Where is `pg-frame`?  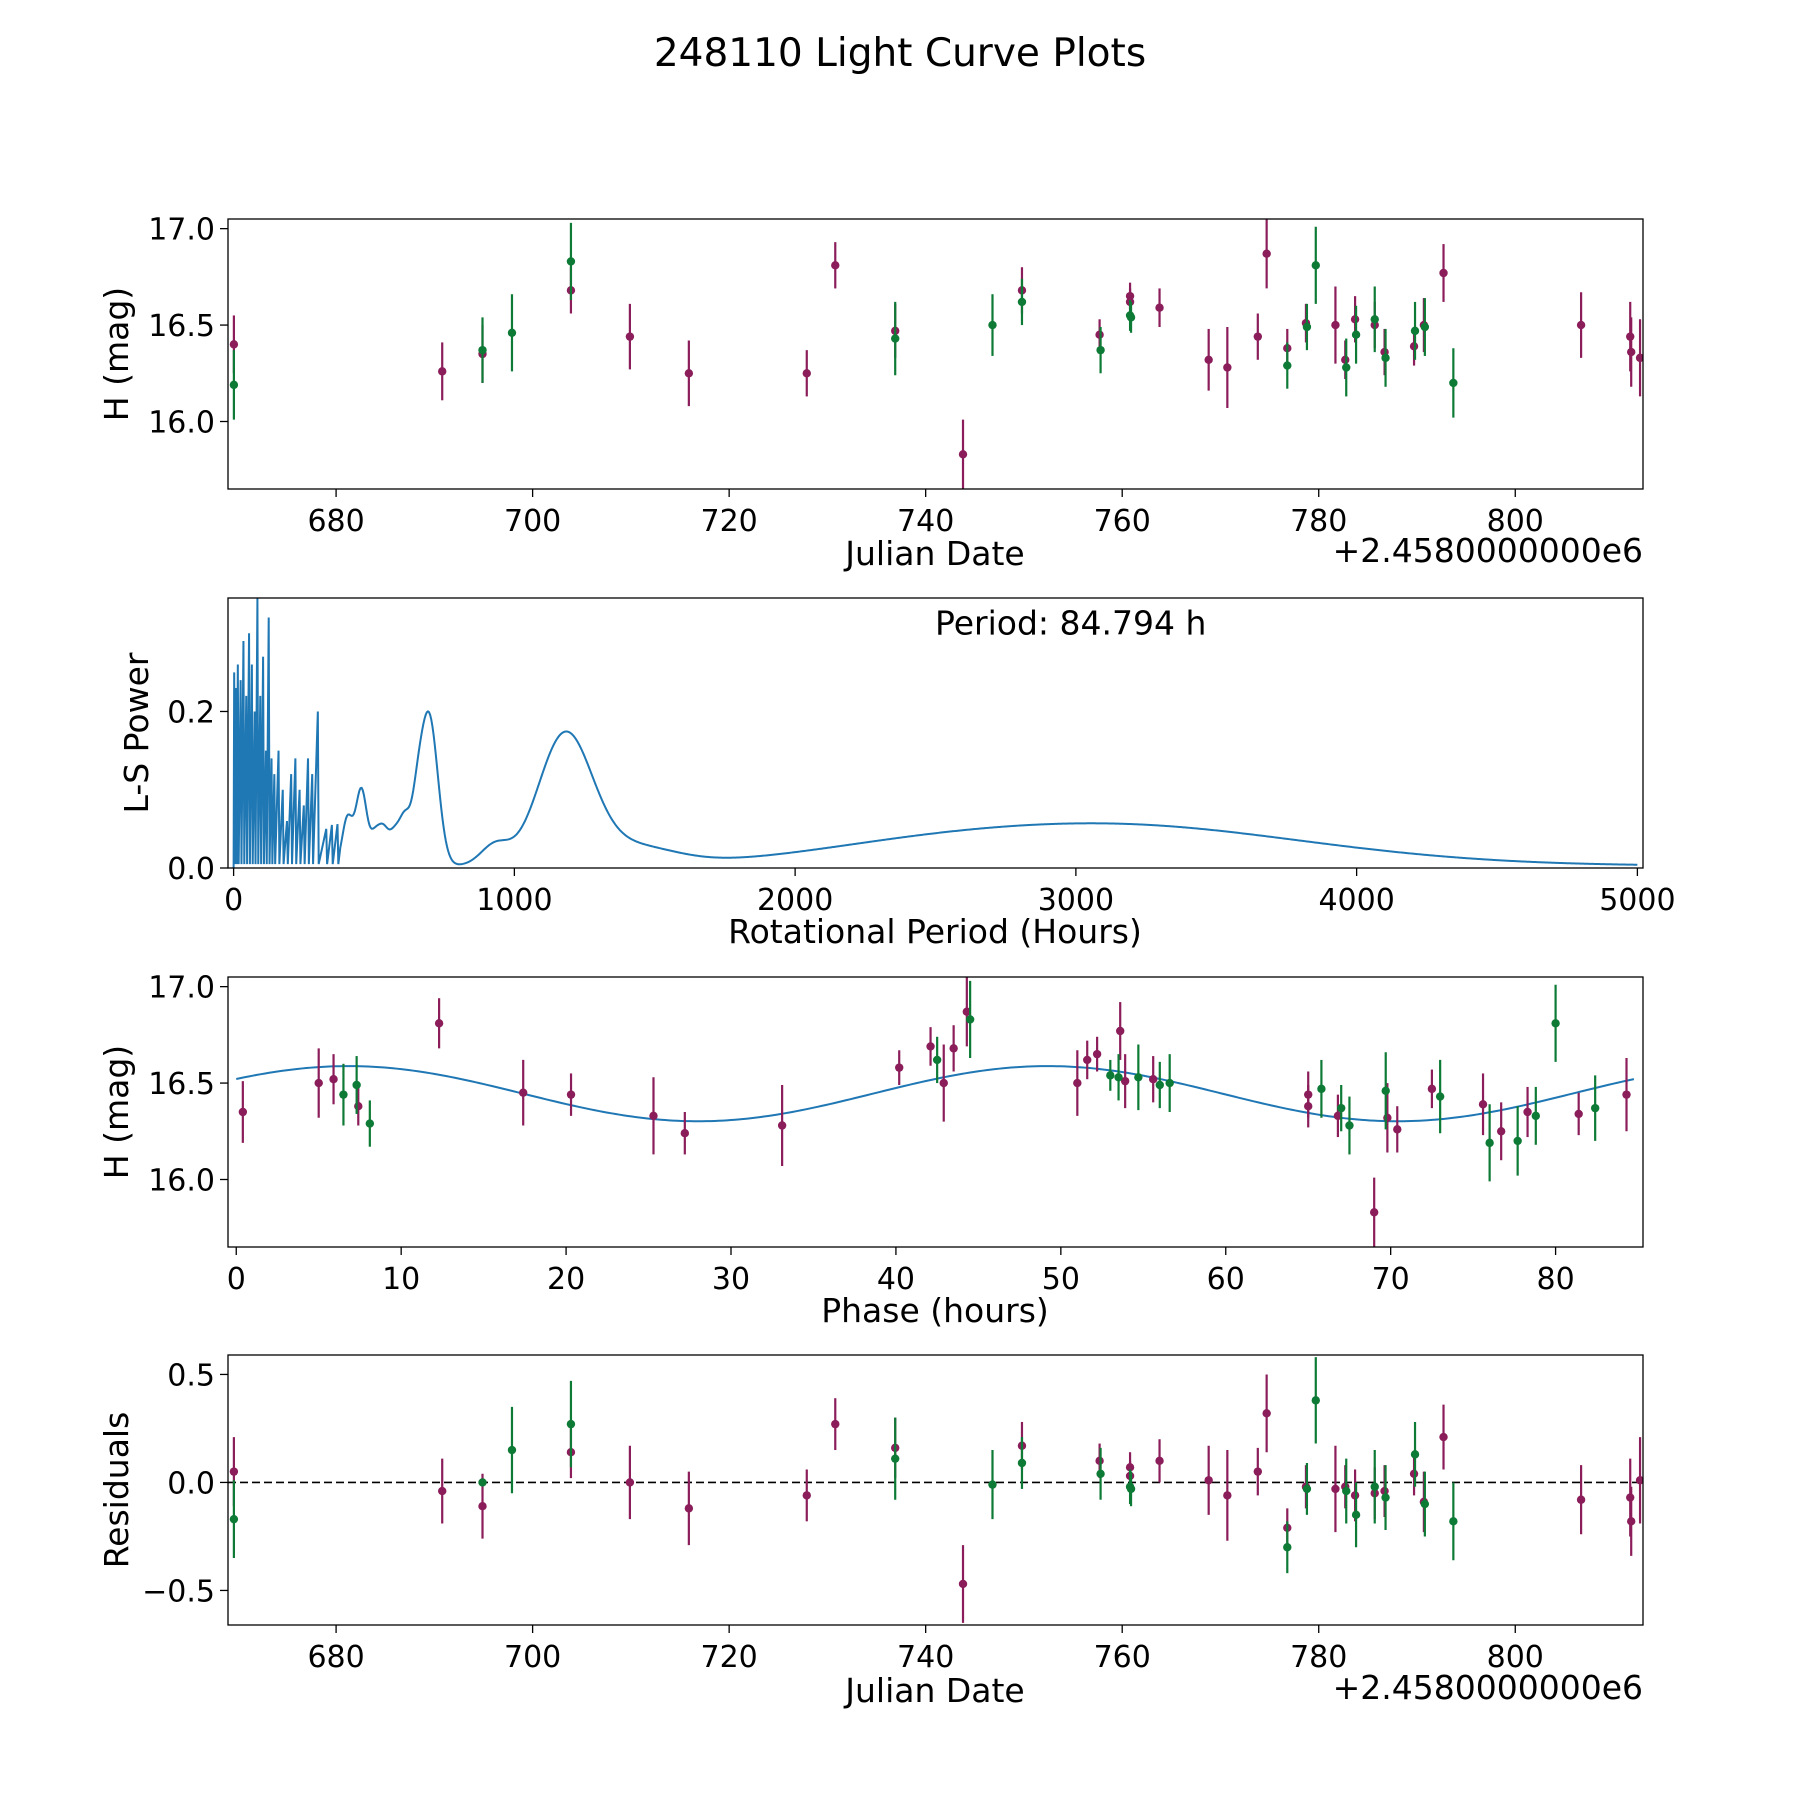 pg-frame is located at coordinates (935, 733).